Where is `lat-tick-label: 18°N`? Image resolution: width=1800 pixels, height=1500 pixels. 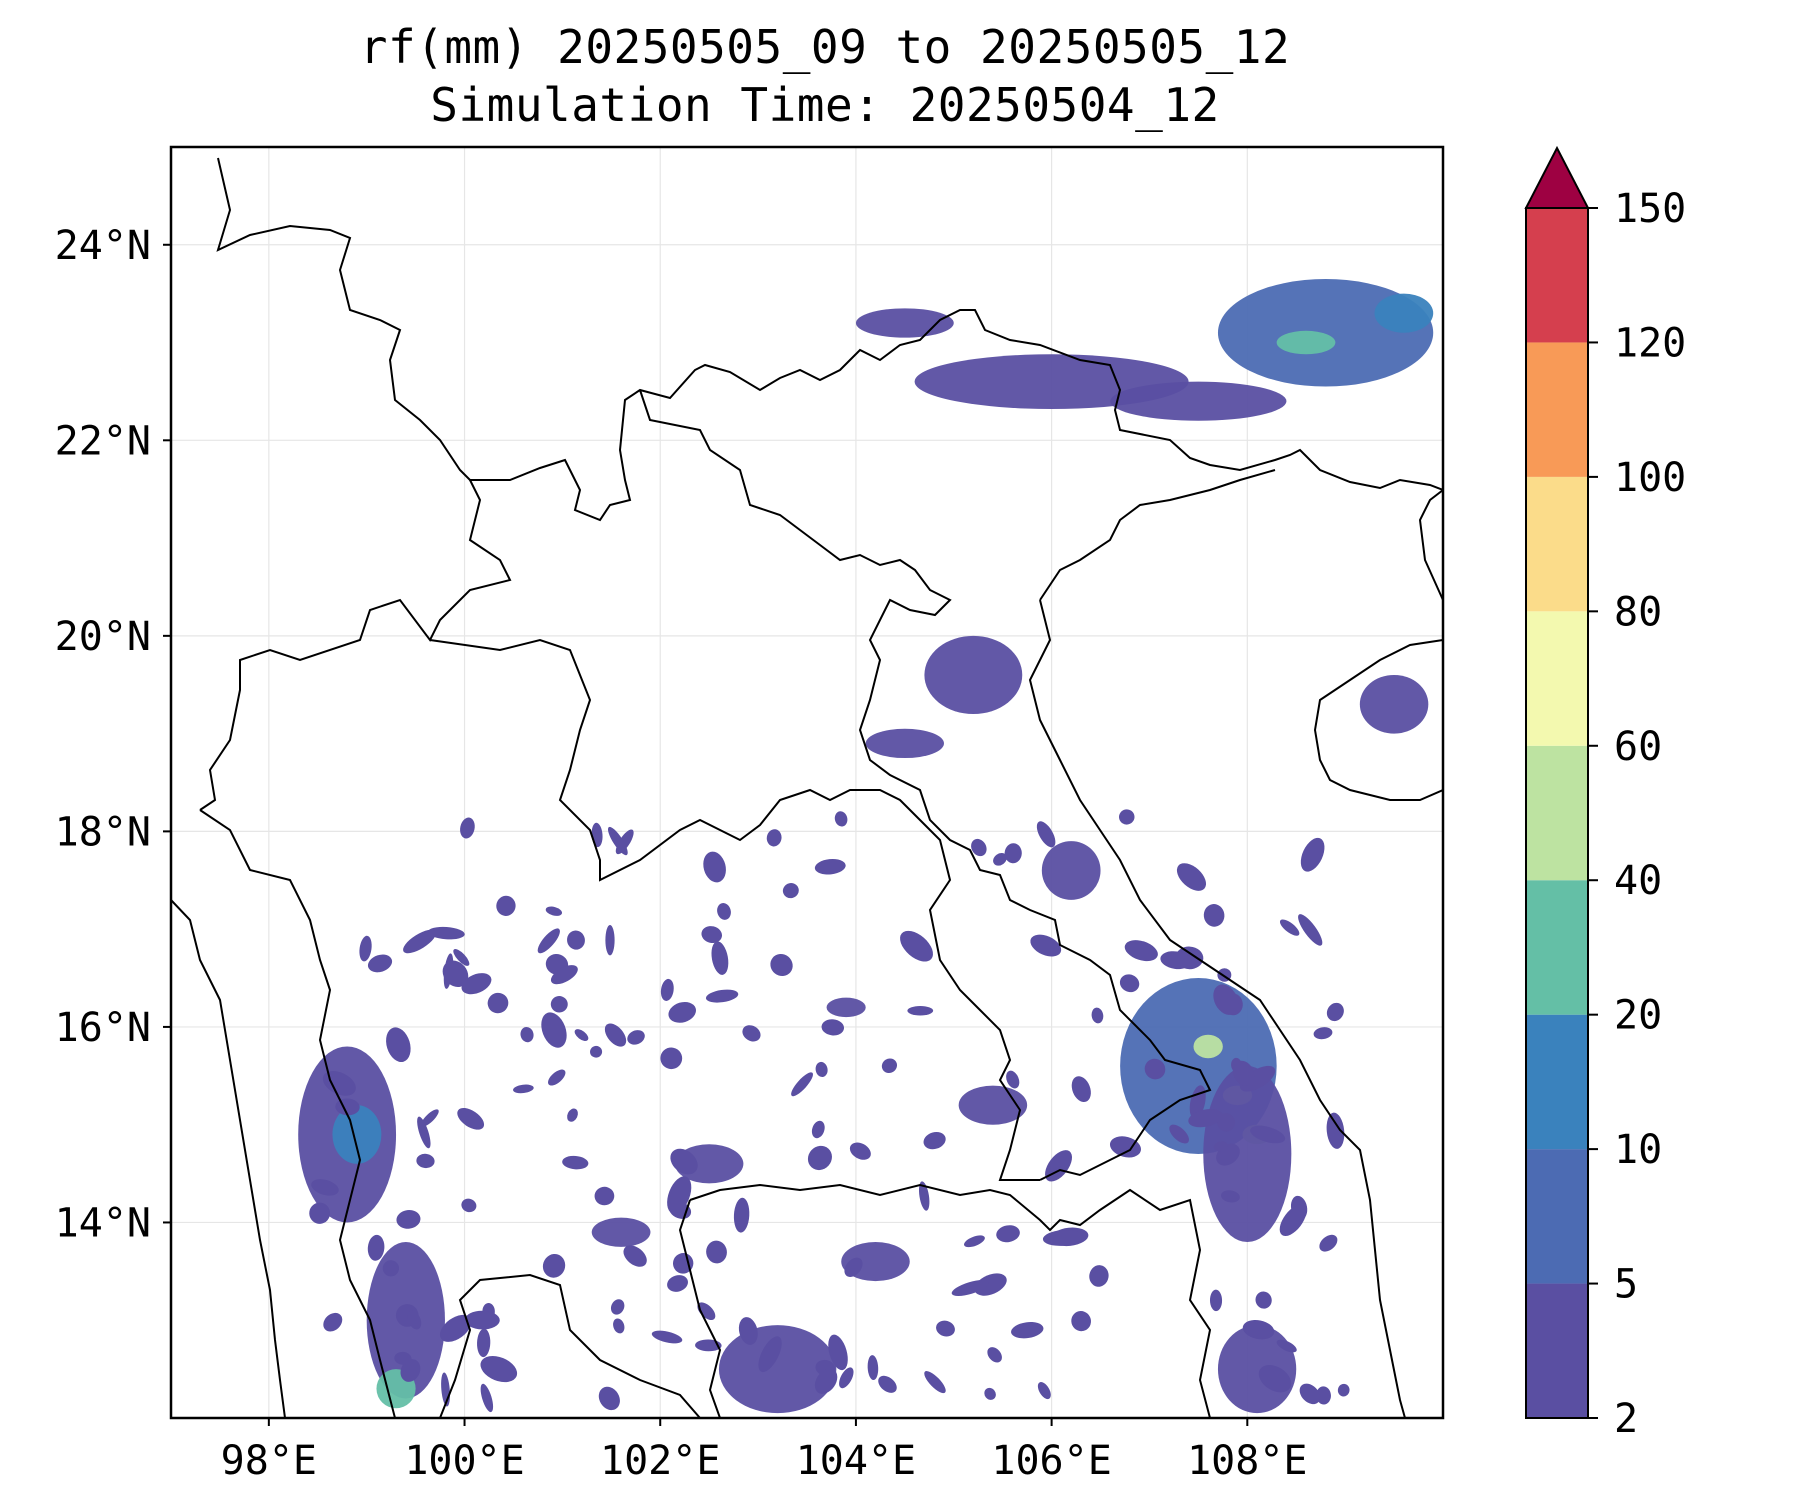
lat-tick-label: 18°N is located at coordinates (103, 832).